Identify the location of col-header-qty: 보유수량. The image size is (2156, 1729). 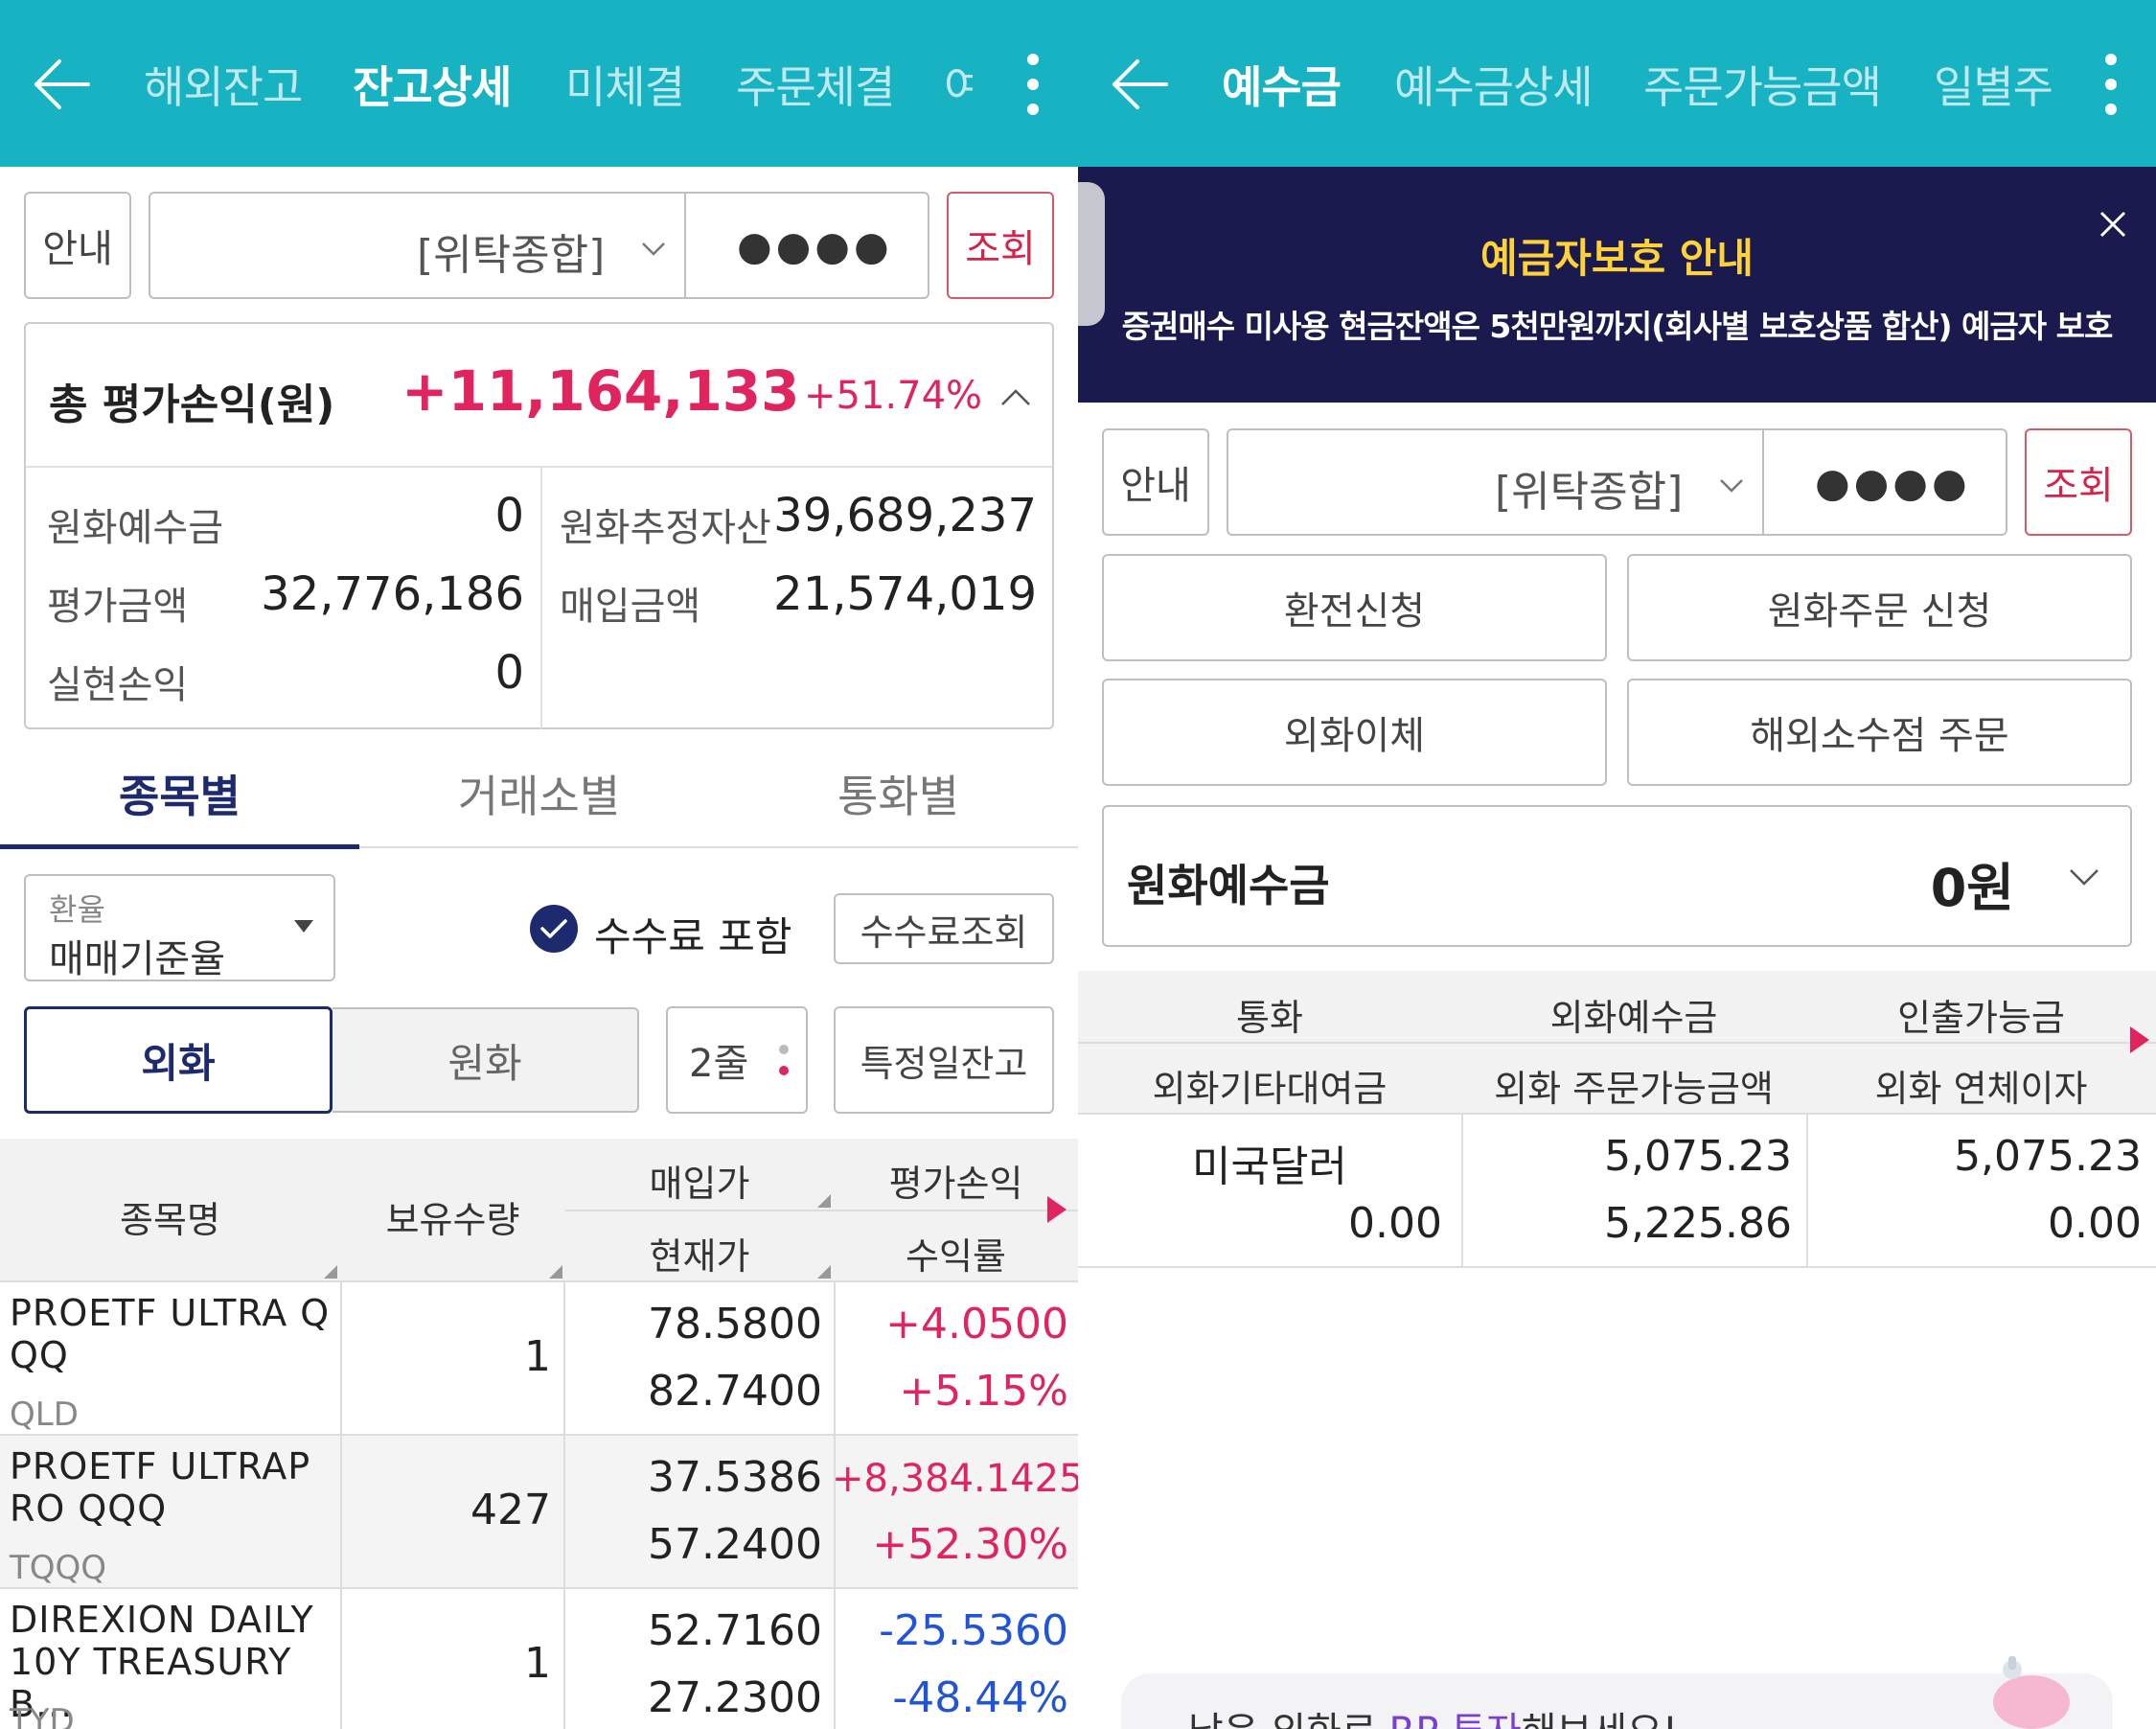
(452, 1220).